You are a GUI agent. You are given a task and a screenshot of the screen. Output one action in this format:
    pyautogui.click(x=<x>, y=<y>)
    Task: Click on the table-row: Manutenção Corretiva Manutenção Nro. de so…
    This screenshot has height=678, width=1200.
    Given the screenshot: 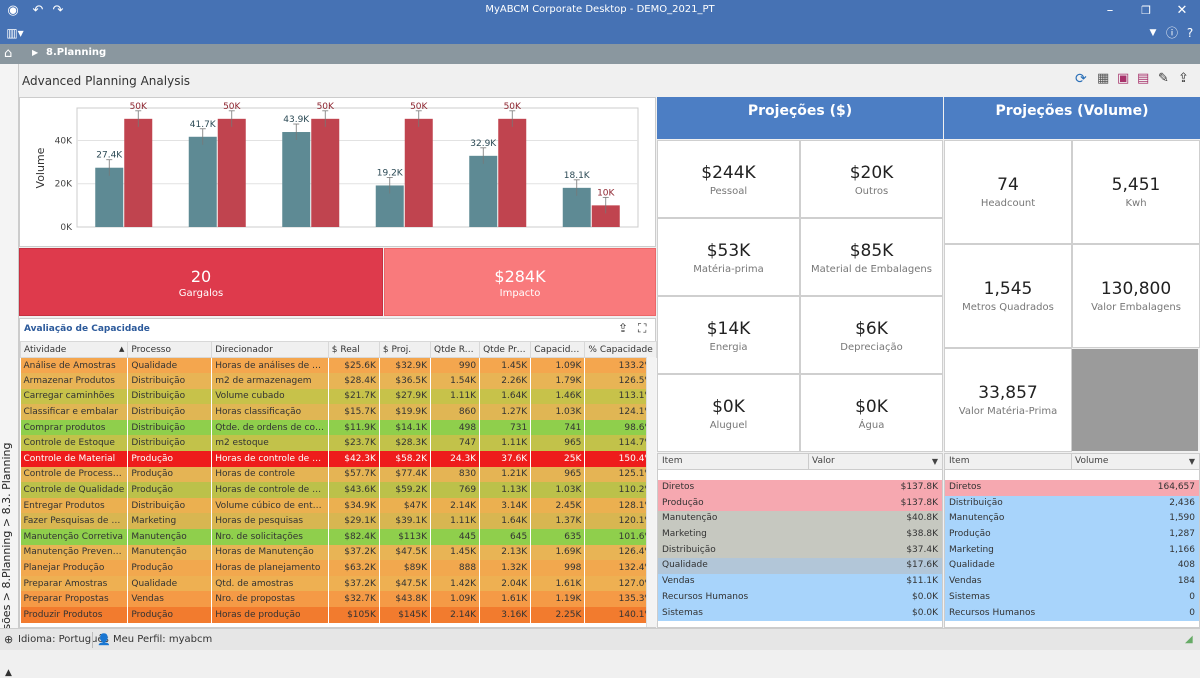 What is the action you would take?
    pyautogui.click(x=338, y=537)
    